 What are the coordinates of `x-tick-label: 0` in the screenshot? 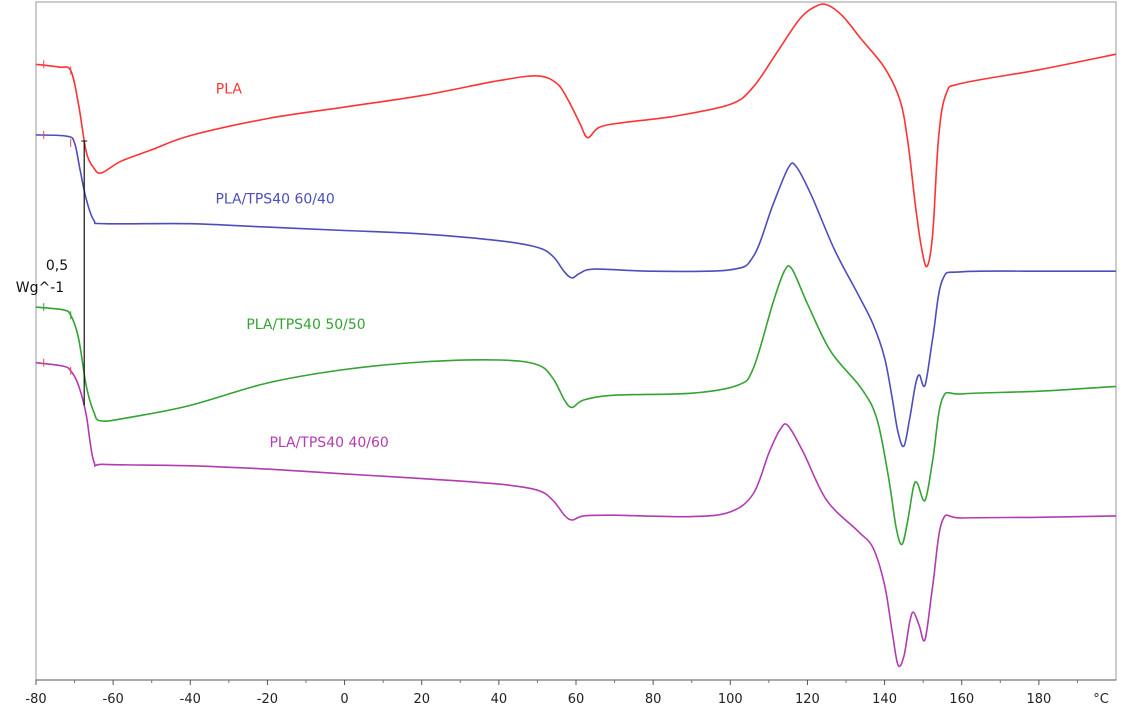 It's located at (344, 699).